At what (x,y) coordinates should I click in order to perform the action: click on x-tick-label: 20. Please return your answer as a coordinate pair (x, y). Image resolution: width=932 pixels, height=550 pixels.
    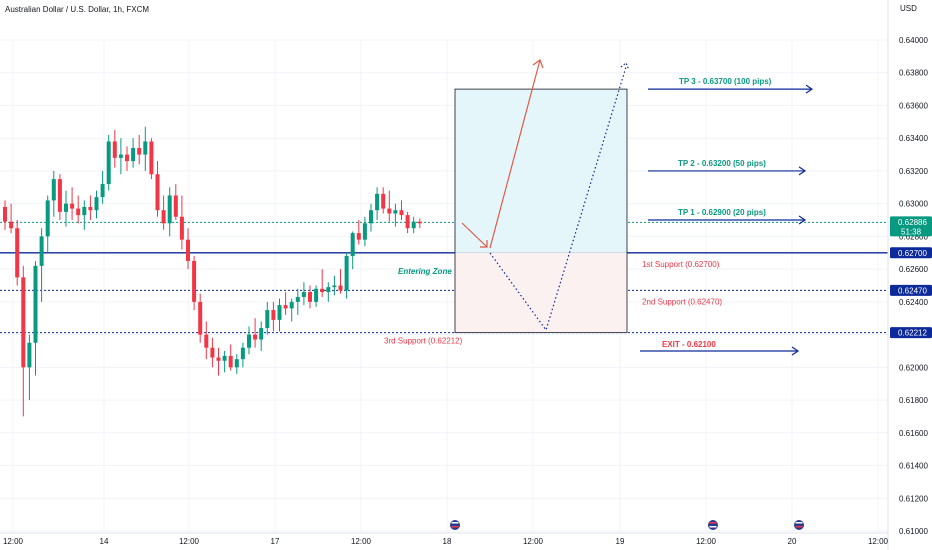
    Looking at the image, I should click on (792, 541).